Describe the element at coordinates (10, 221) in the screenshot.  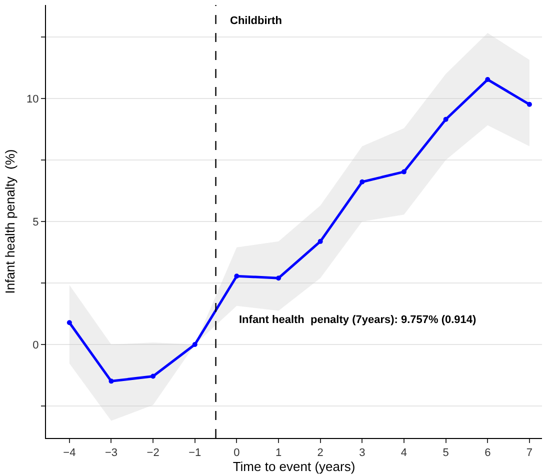
I see `y-axis-title: Infant health penalty (%)` at that location.